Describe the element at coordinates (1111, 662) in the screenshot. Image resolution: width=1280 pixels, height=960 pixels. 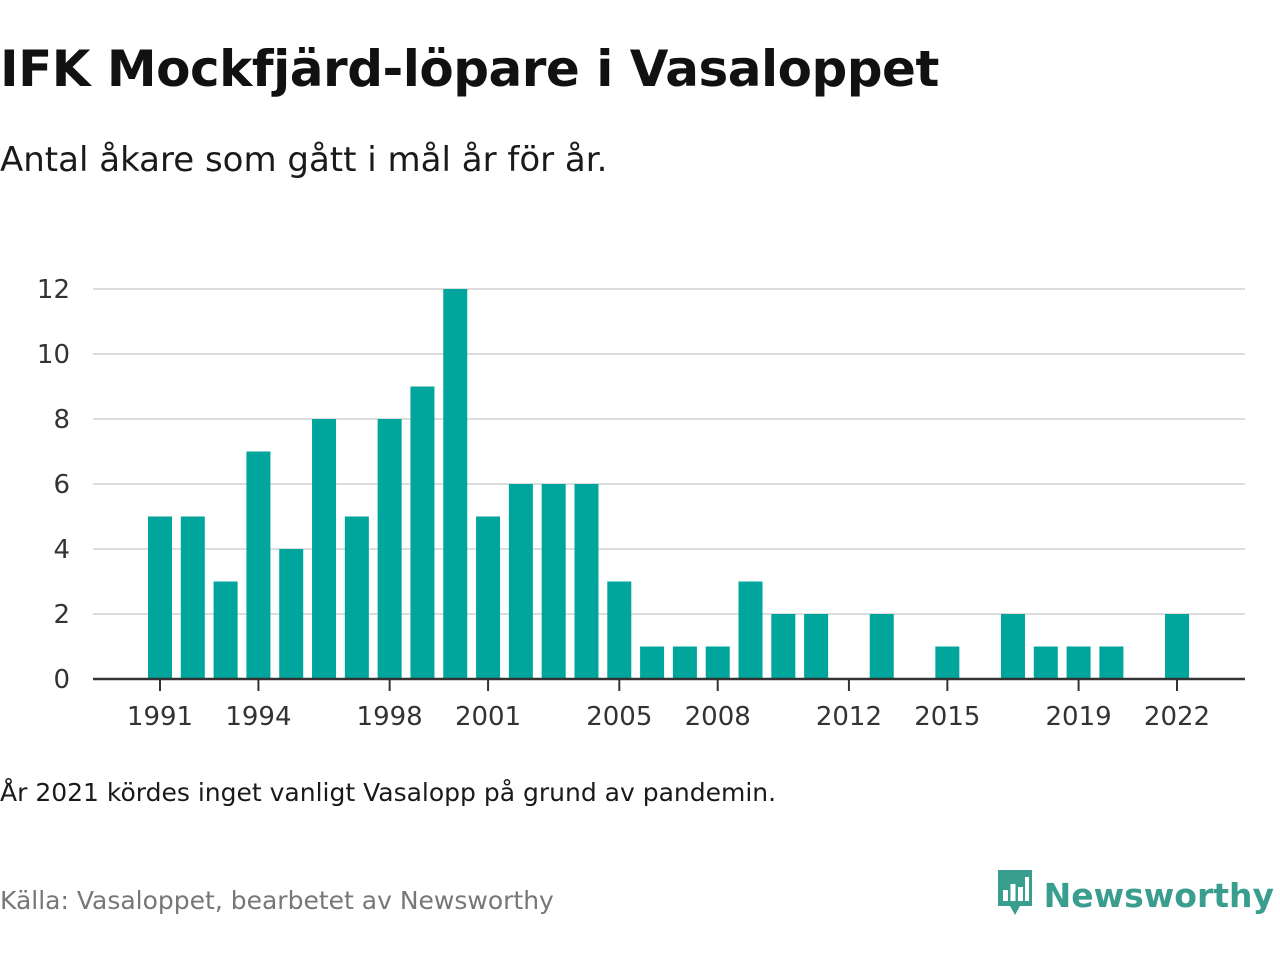
I see `bar-2020` at that location.